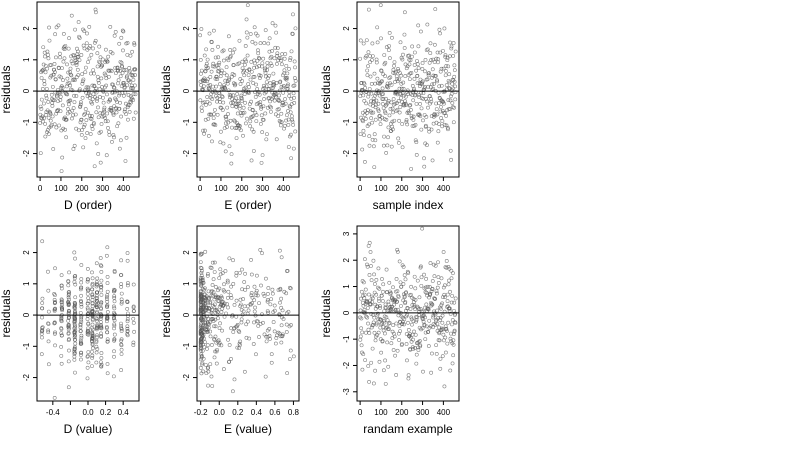  What do you see at coordinates (26, 122) in the screenshot?
I see `y-tick-label: -1` at bounding box center [26, 122].